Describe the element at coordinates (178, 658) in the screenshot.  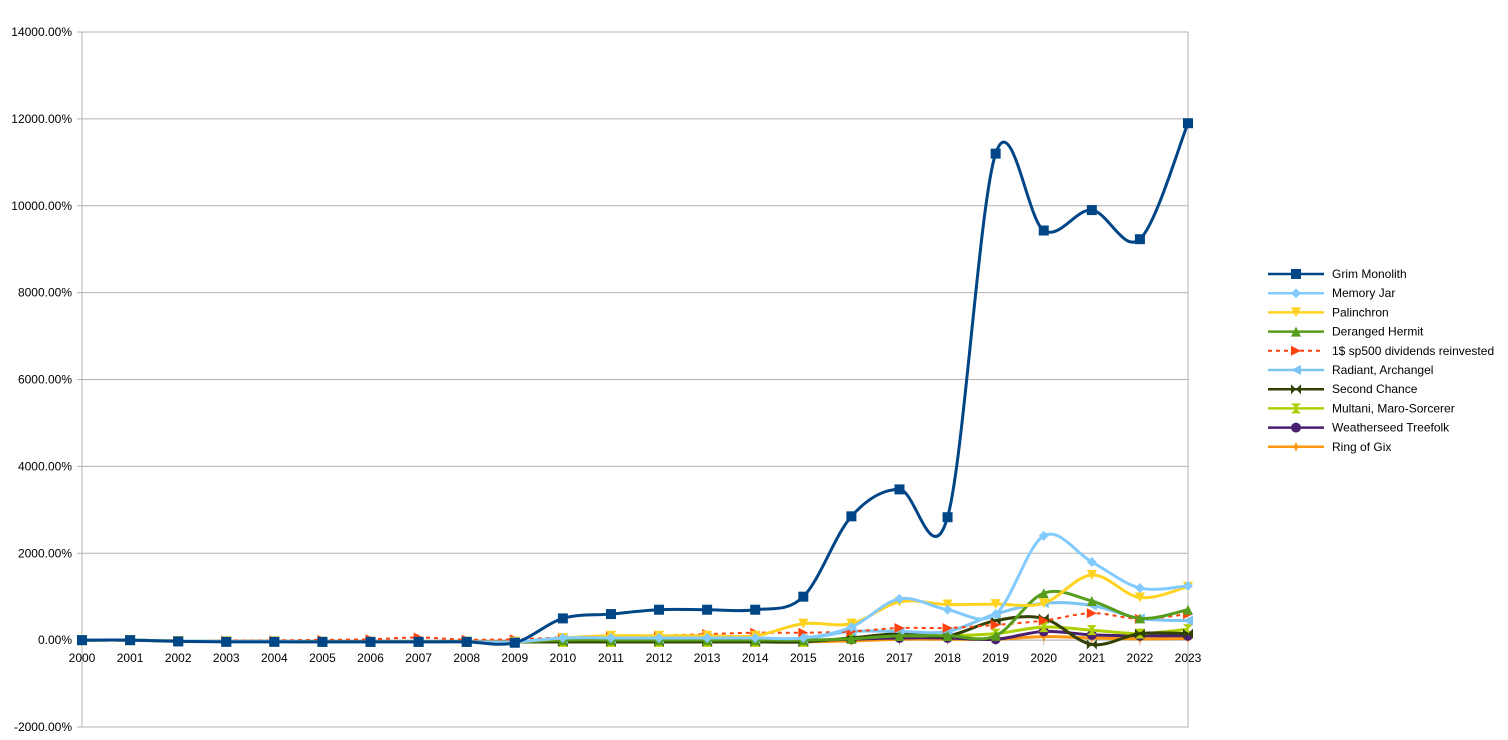
I see `x-tick-label: 2002` at that location.